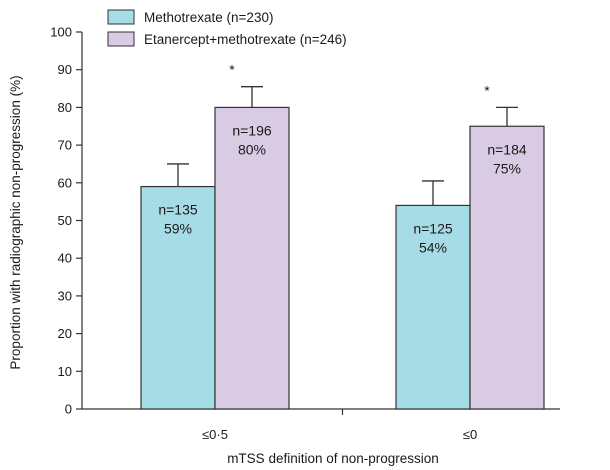 This screenshot has width=610, height=470. I want to click on x-tick-label: ≤0, so click(470, 434).